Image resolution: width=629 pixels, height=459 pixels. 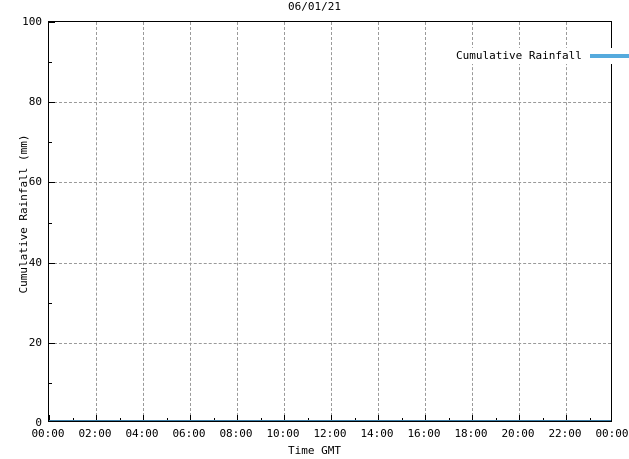 What do you see at coordinates (518, 433) in the screenshot?
I see `x-axis-tick-label: 20:00` at bounding box center [518, 433].